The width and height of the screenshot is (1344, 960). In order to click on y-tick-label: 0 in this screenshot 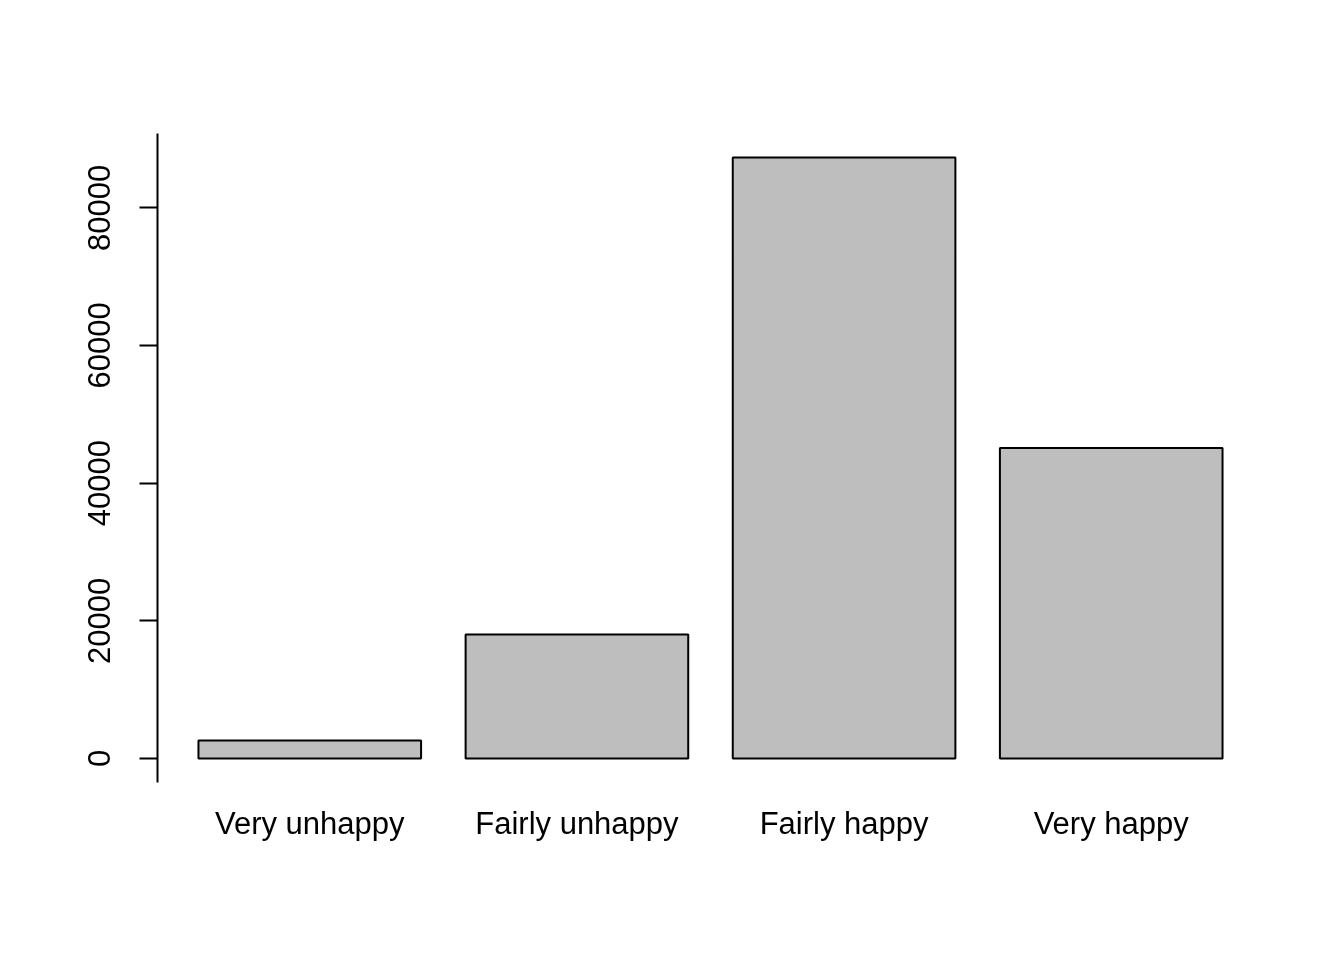, I will do `click(100, 758)`.